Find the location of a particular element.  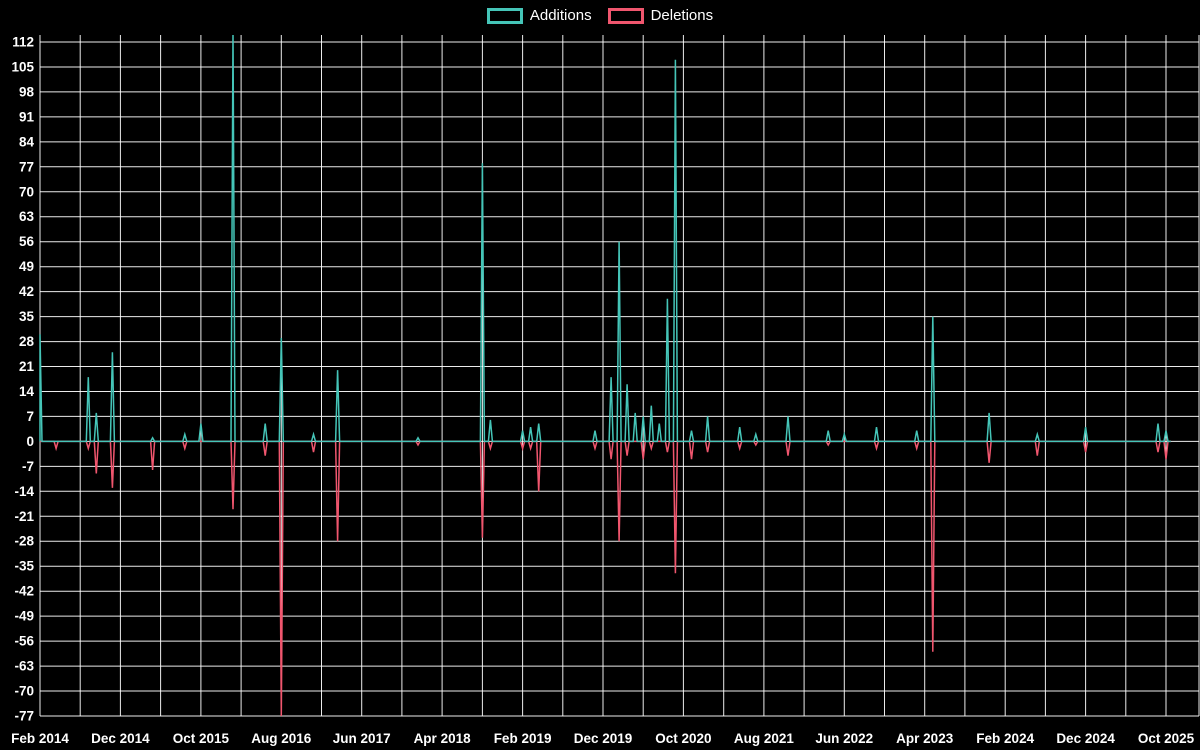

svg-text: Dec 2019 is located at coordinates (603, 738).